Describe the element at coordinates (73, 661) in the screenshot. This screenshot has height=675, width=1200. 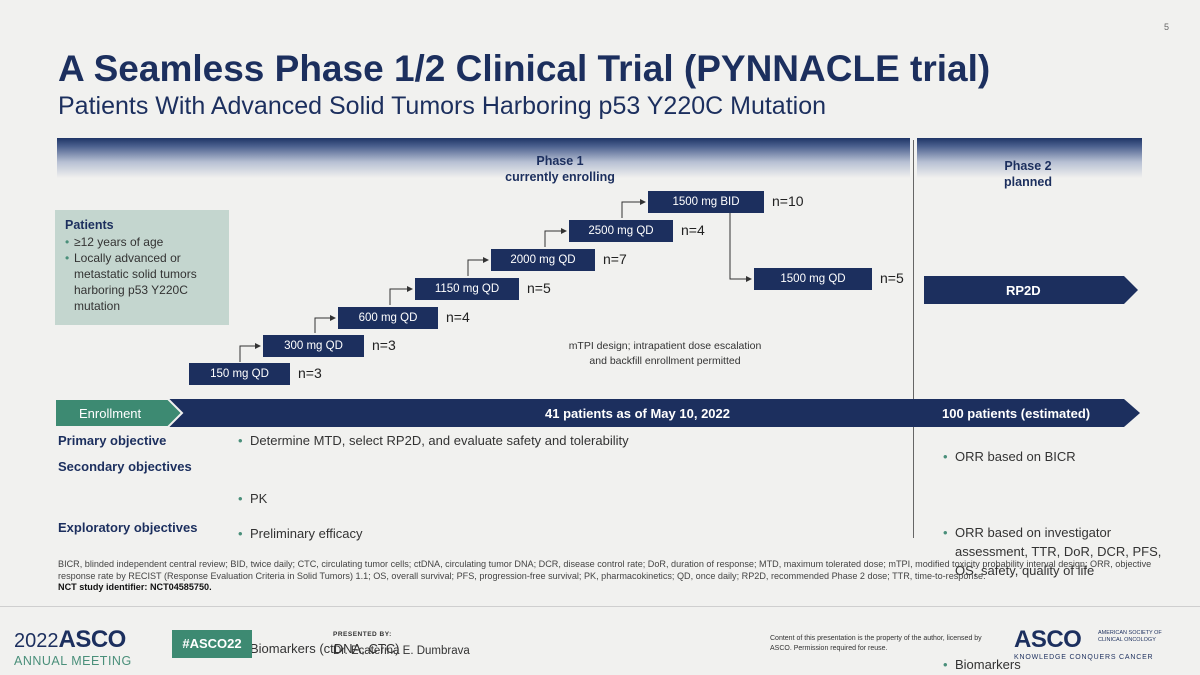
I see `annual-meeting-label: ANNUAL MEETING` at that location.